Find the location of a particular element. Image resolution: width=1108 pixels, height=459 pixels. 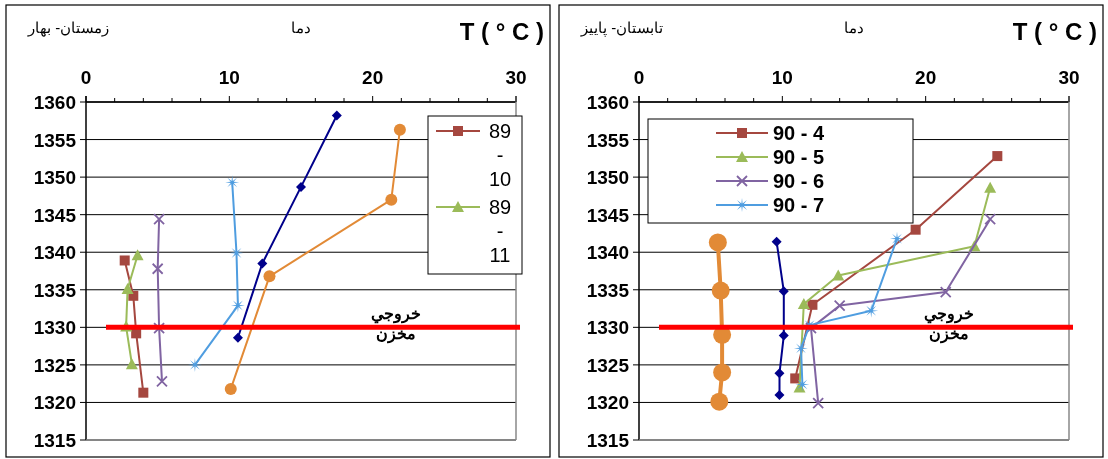

chart-title: زمستان- بهار is located at coordinates (68, 28).